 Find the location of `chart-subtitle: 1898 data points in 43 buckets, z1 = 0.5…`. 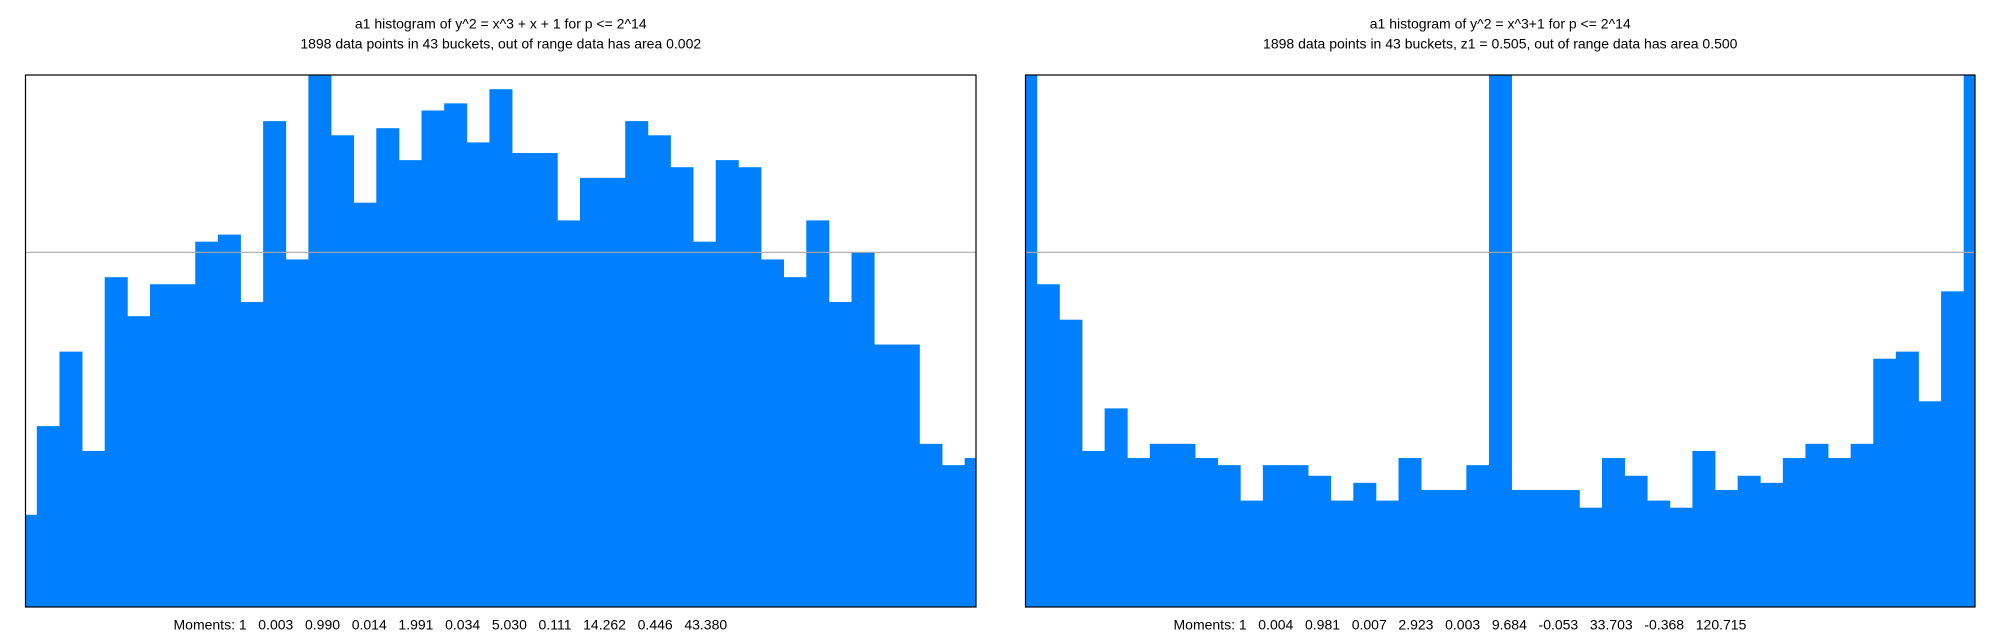

chart-subtitle: 1898 data points in 43 buckets, z1 = 0.5… is located at coordinates (1500, 44).